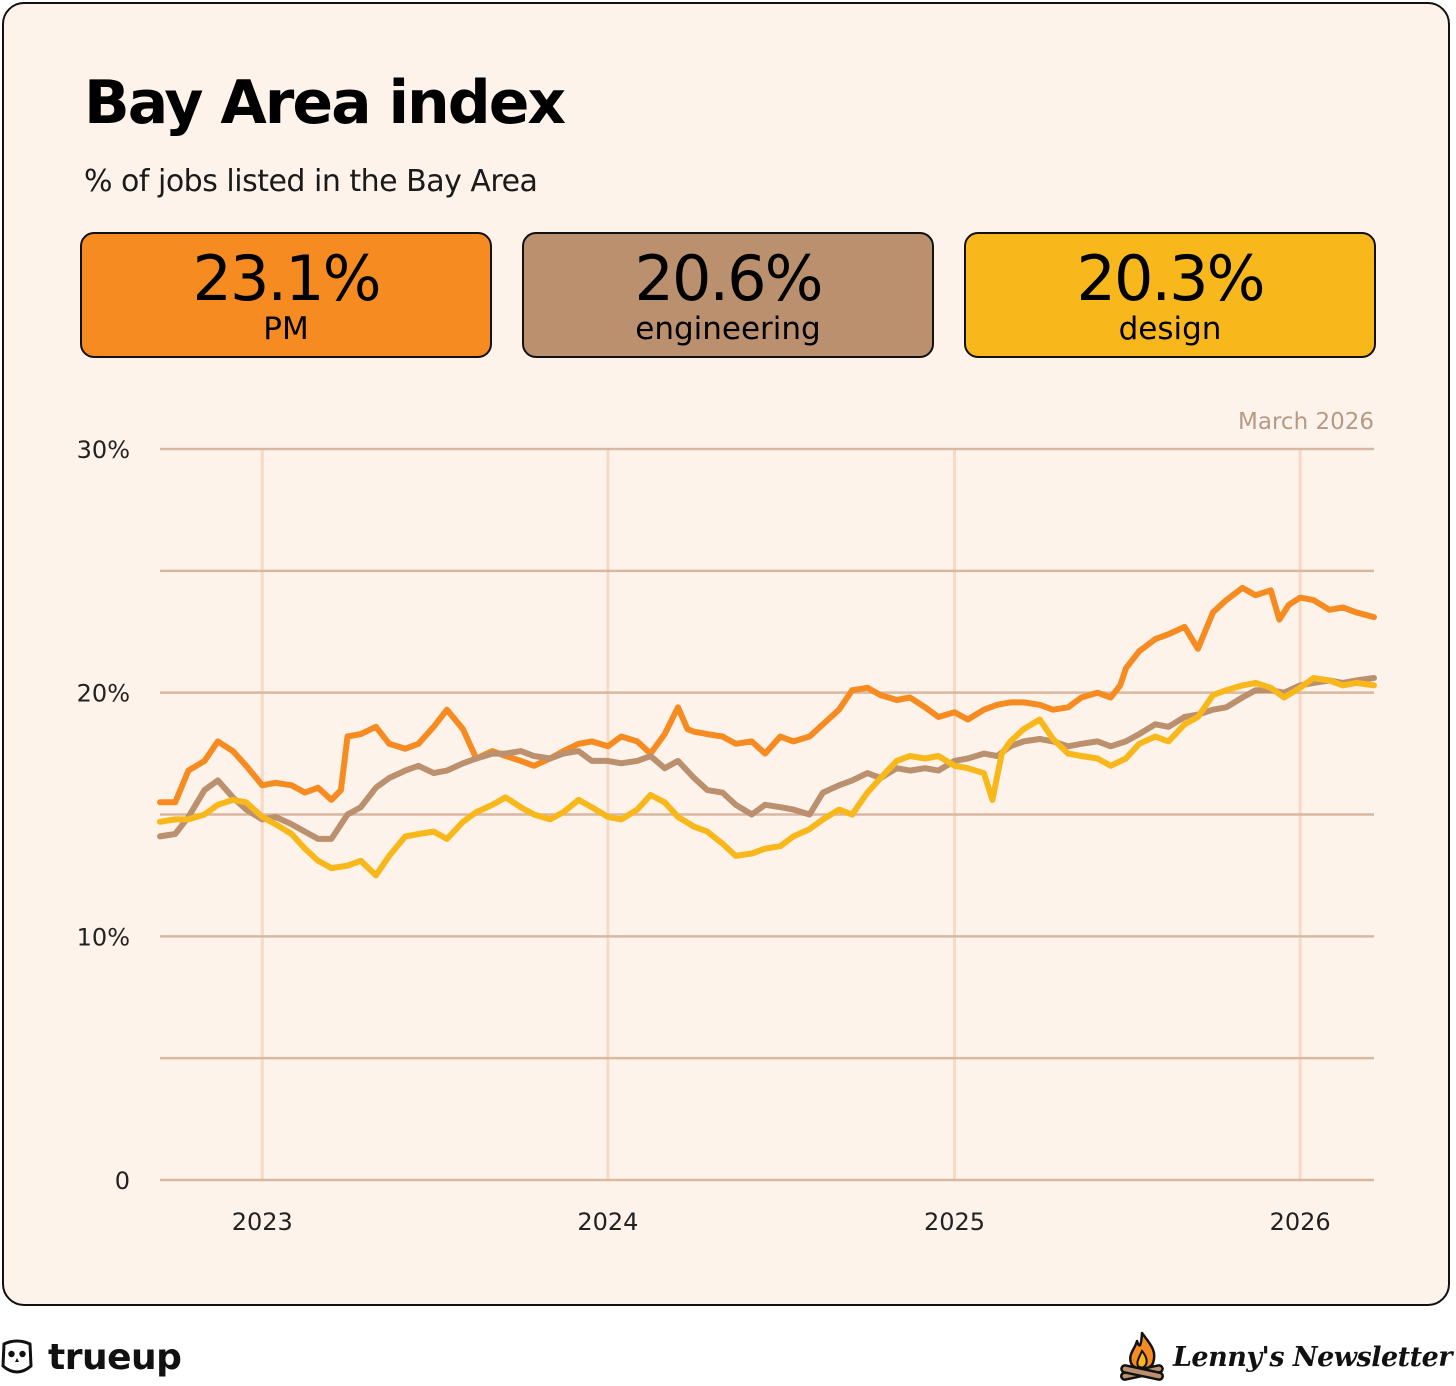  Describe the element at coordinates (607, 1222) in the screenshot. I see `x-tick-label-2024: 2024` at that location.